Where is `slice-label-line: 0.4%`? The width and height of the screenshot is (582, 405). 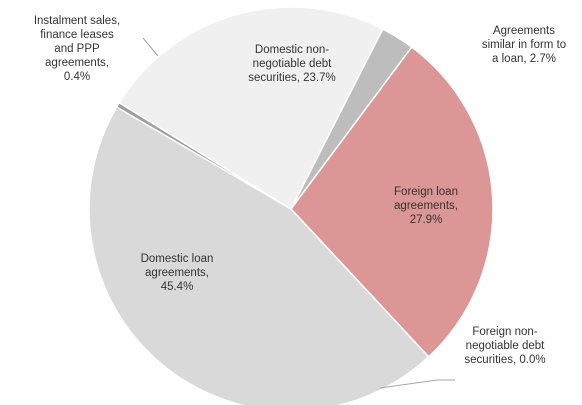
slice-label-line: 0.4% is located at coordinates (77, 77).